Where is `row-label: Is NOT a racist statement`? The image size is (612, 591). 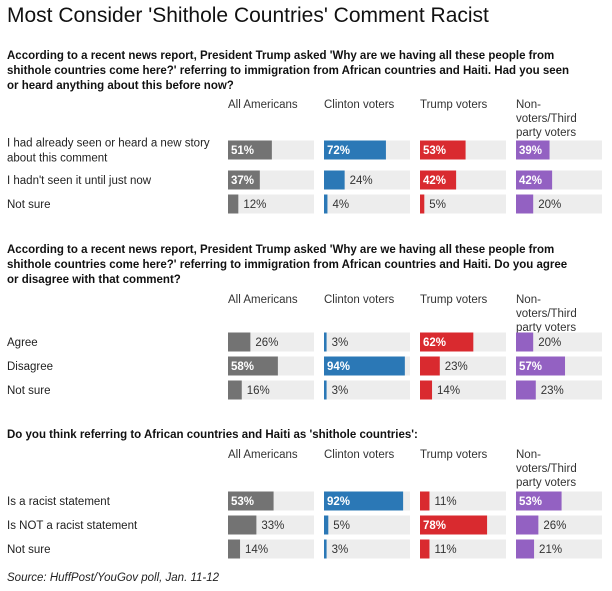
row-label: Is NOT a racist statement is located at coordinates (72, 526).